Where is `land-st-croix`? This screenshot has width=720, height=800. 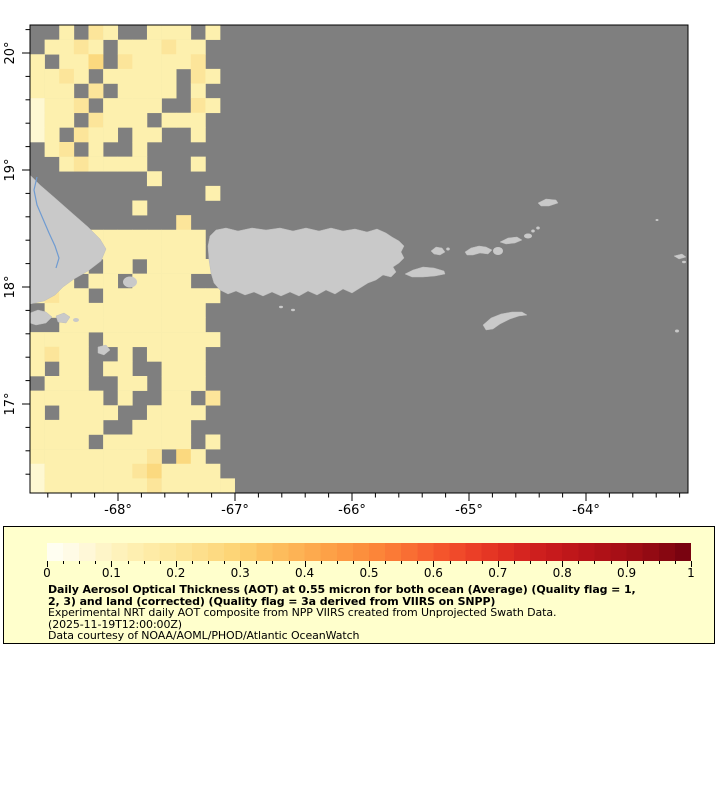
land-st-croix is located at coordinates (505, 321).